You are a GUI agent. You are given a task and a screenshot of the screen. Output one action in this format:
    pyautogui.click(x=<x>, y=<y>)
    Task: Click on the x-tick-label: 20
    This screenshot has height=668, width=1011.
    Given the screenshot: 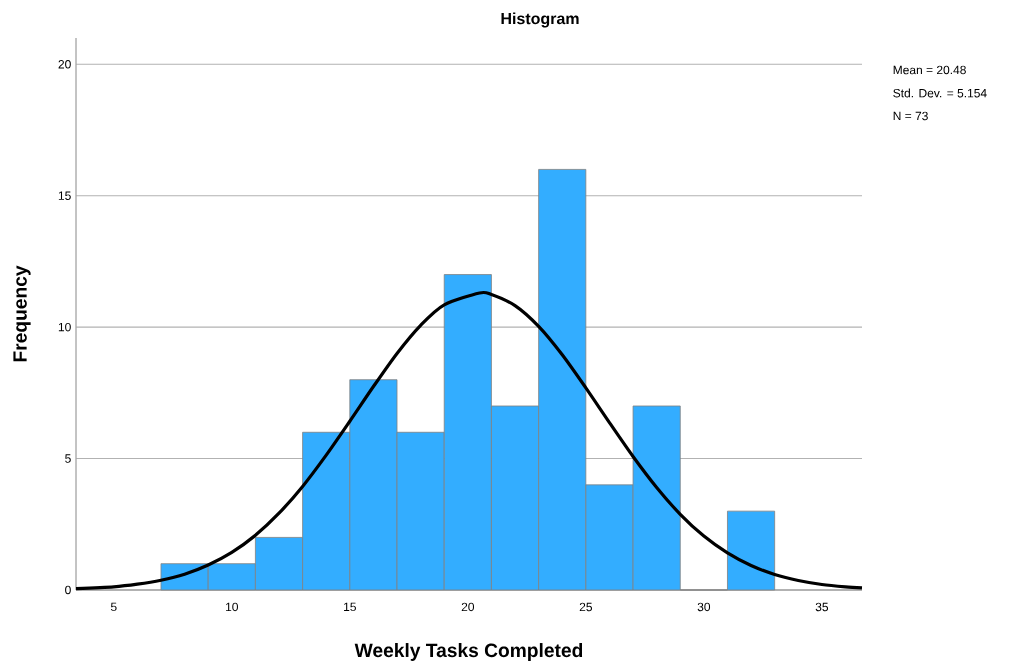 What is the action you would take?
    pyautogui.click(x=468, y=607)
    